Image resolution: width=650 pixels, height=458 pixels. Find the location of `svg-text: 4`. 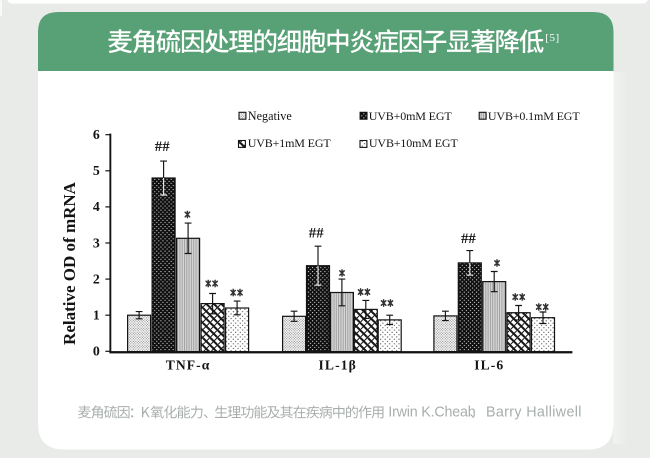

svg-text: 4 is located at coordinates (96, 206).